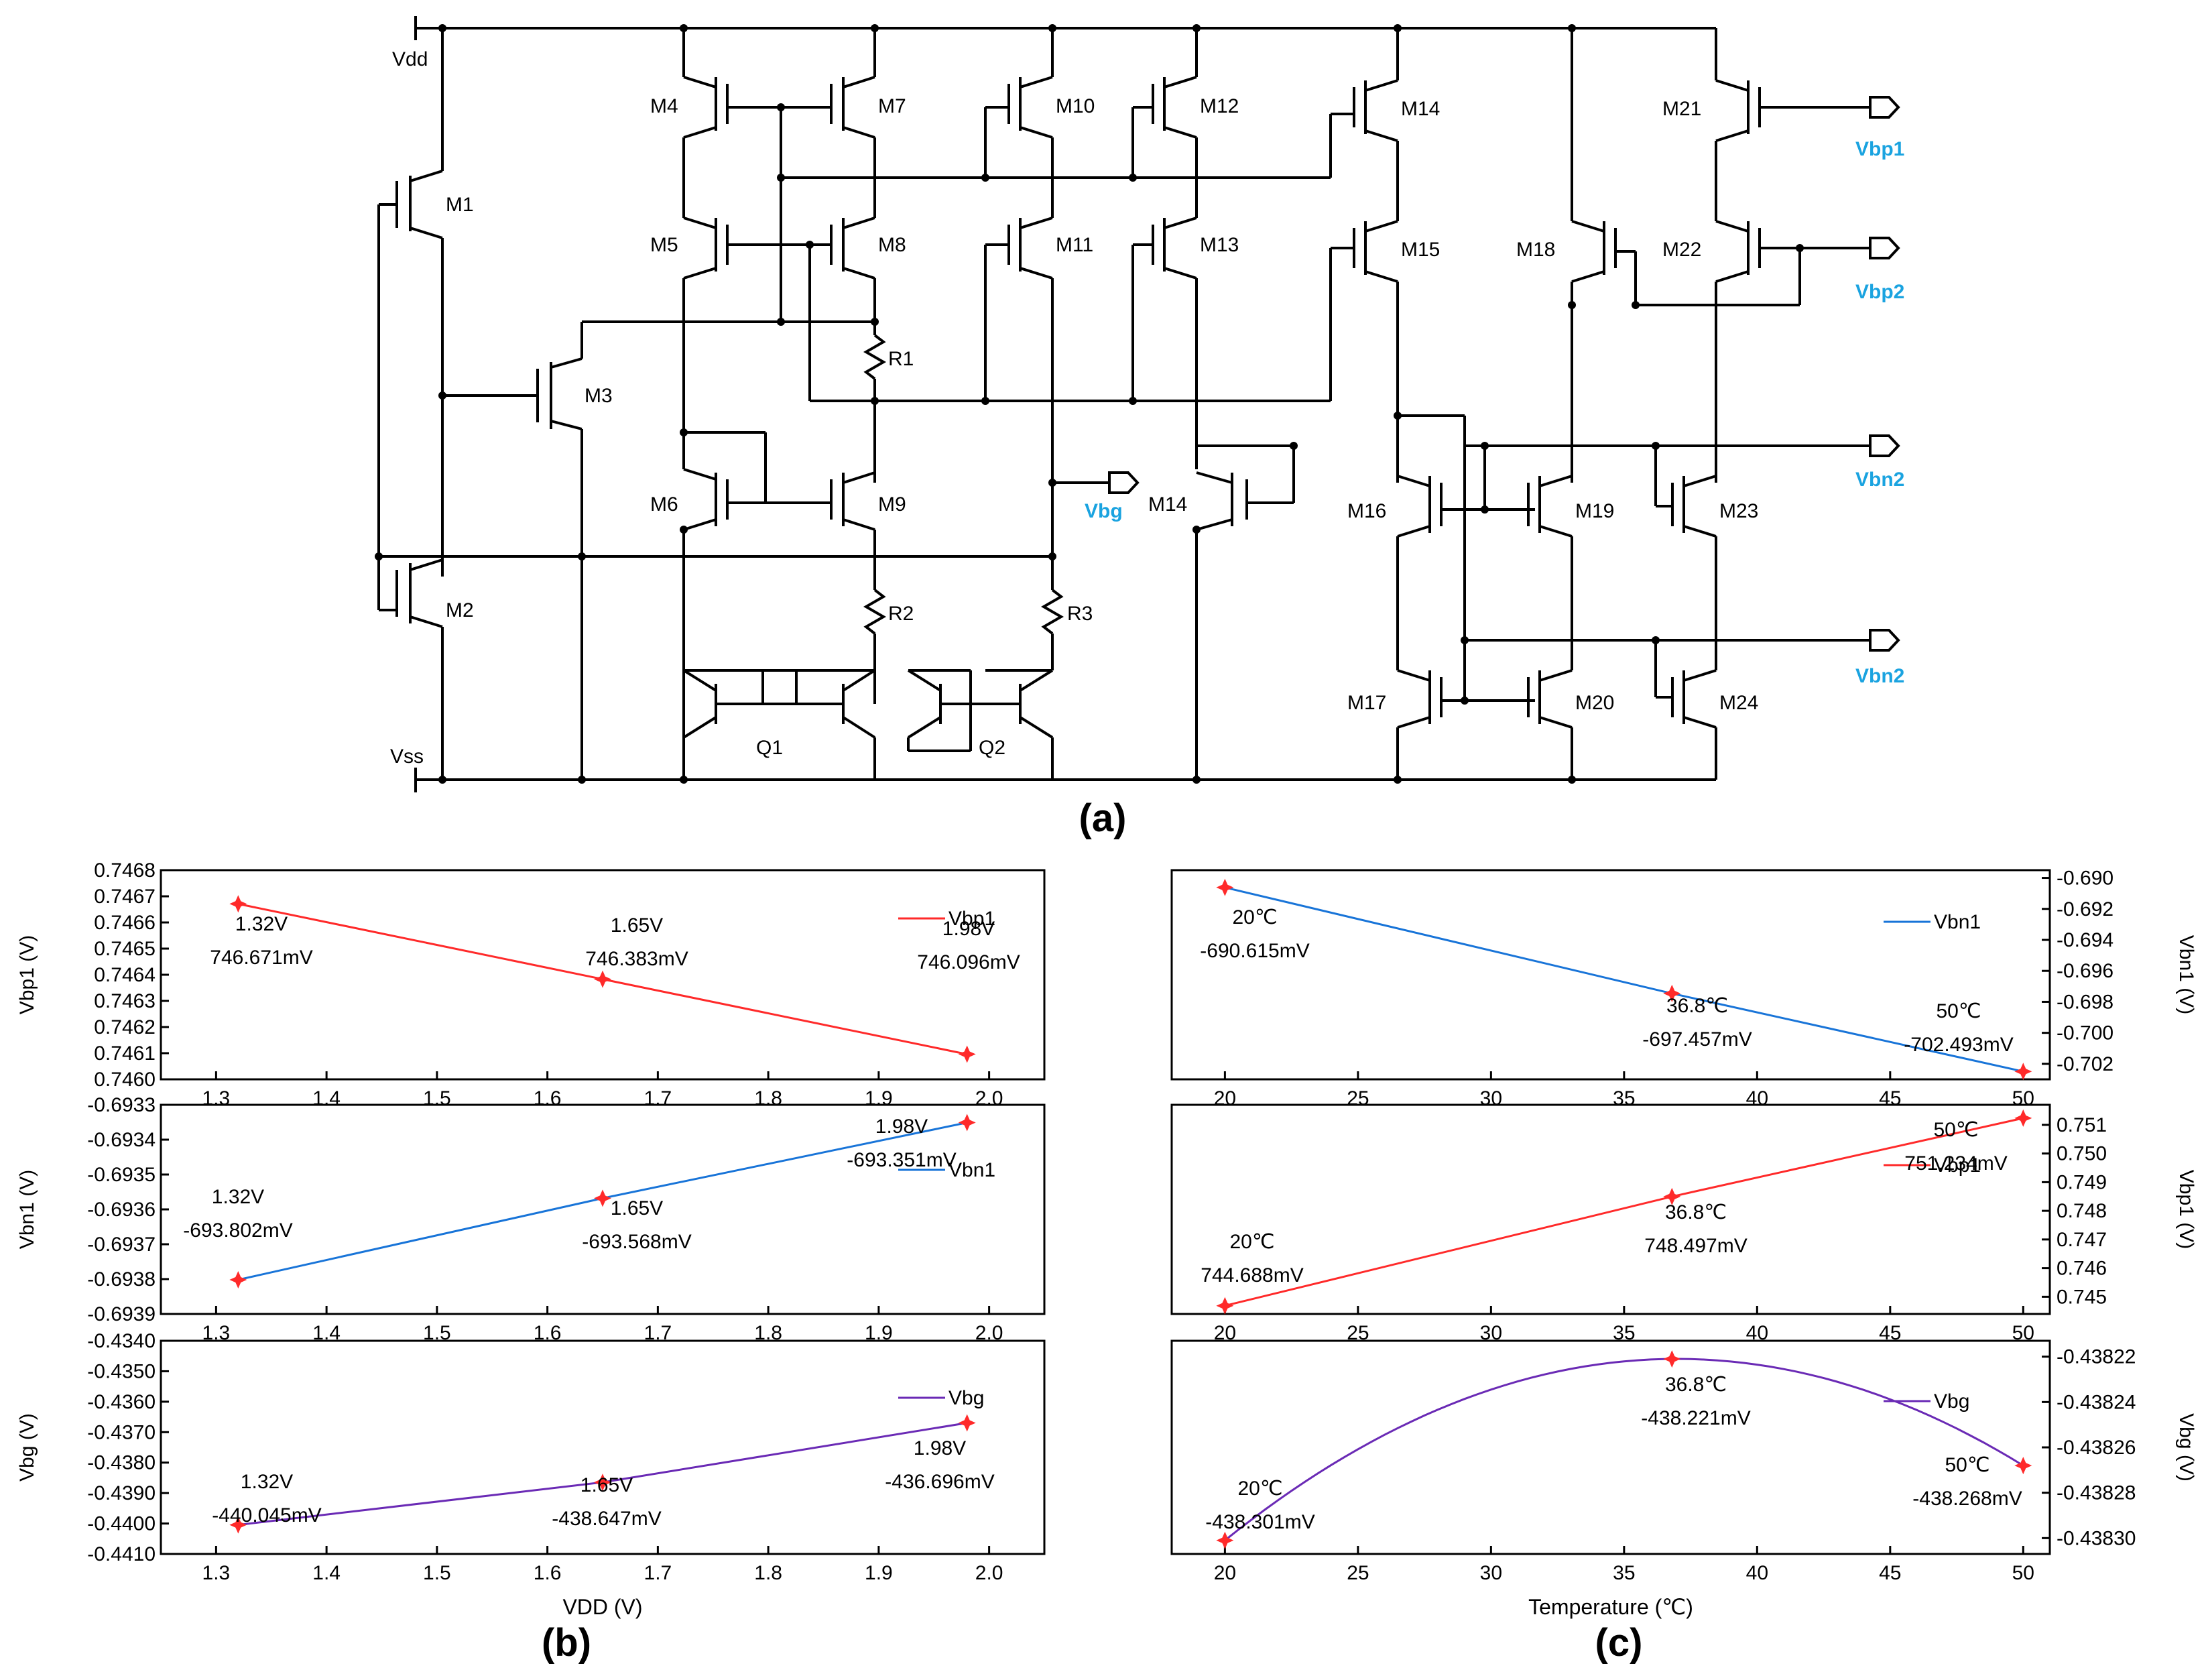 This screenshot has width=2206, height=1680. I want to click on label-m10: M10, so click(1075, 106).